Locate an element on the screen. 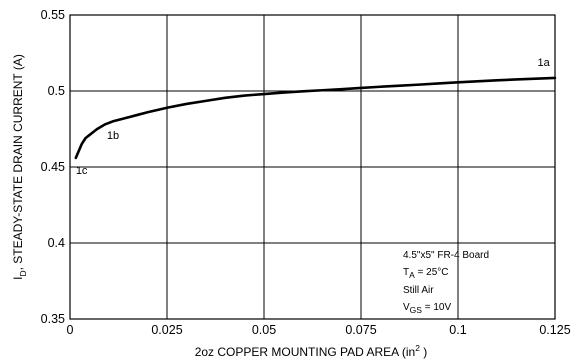 This screenshot has height=360, width=580. x-tick-label: 0.05 is located at coordinates (264, 330).